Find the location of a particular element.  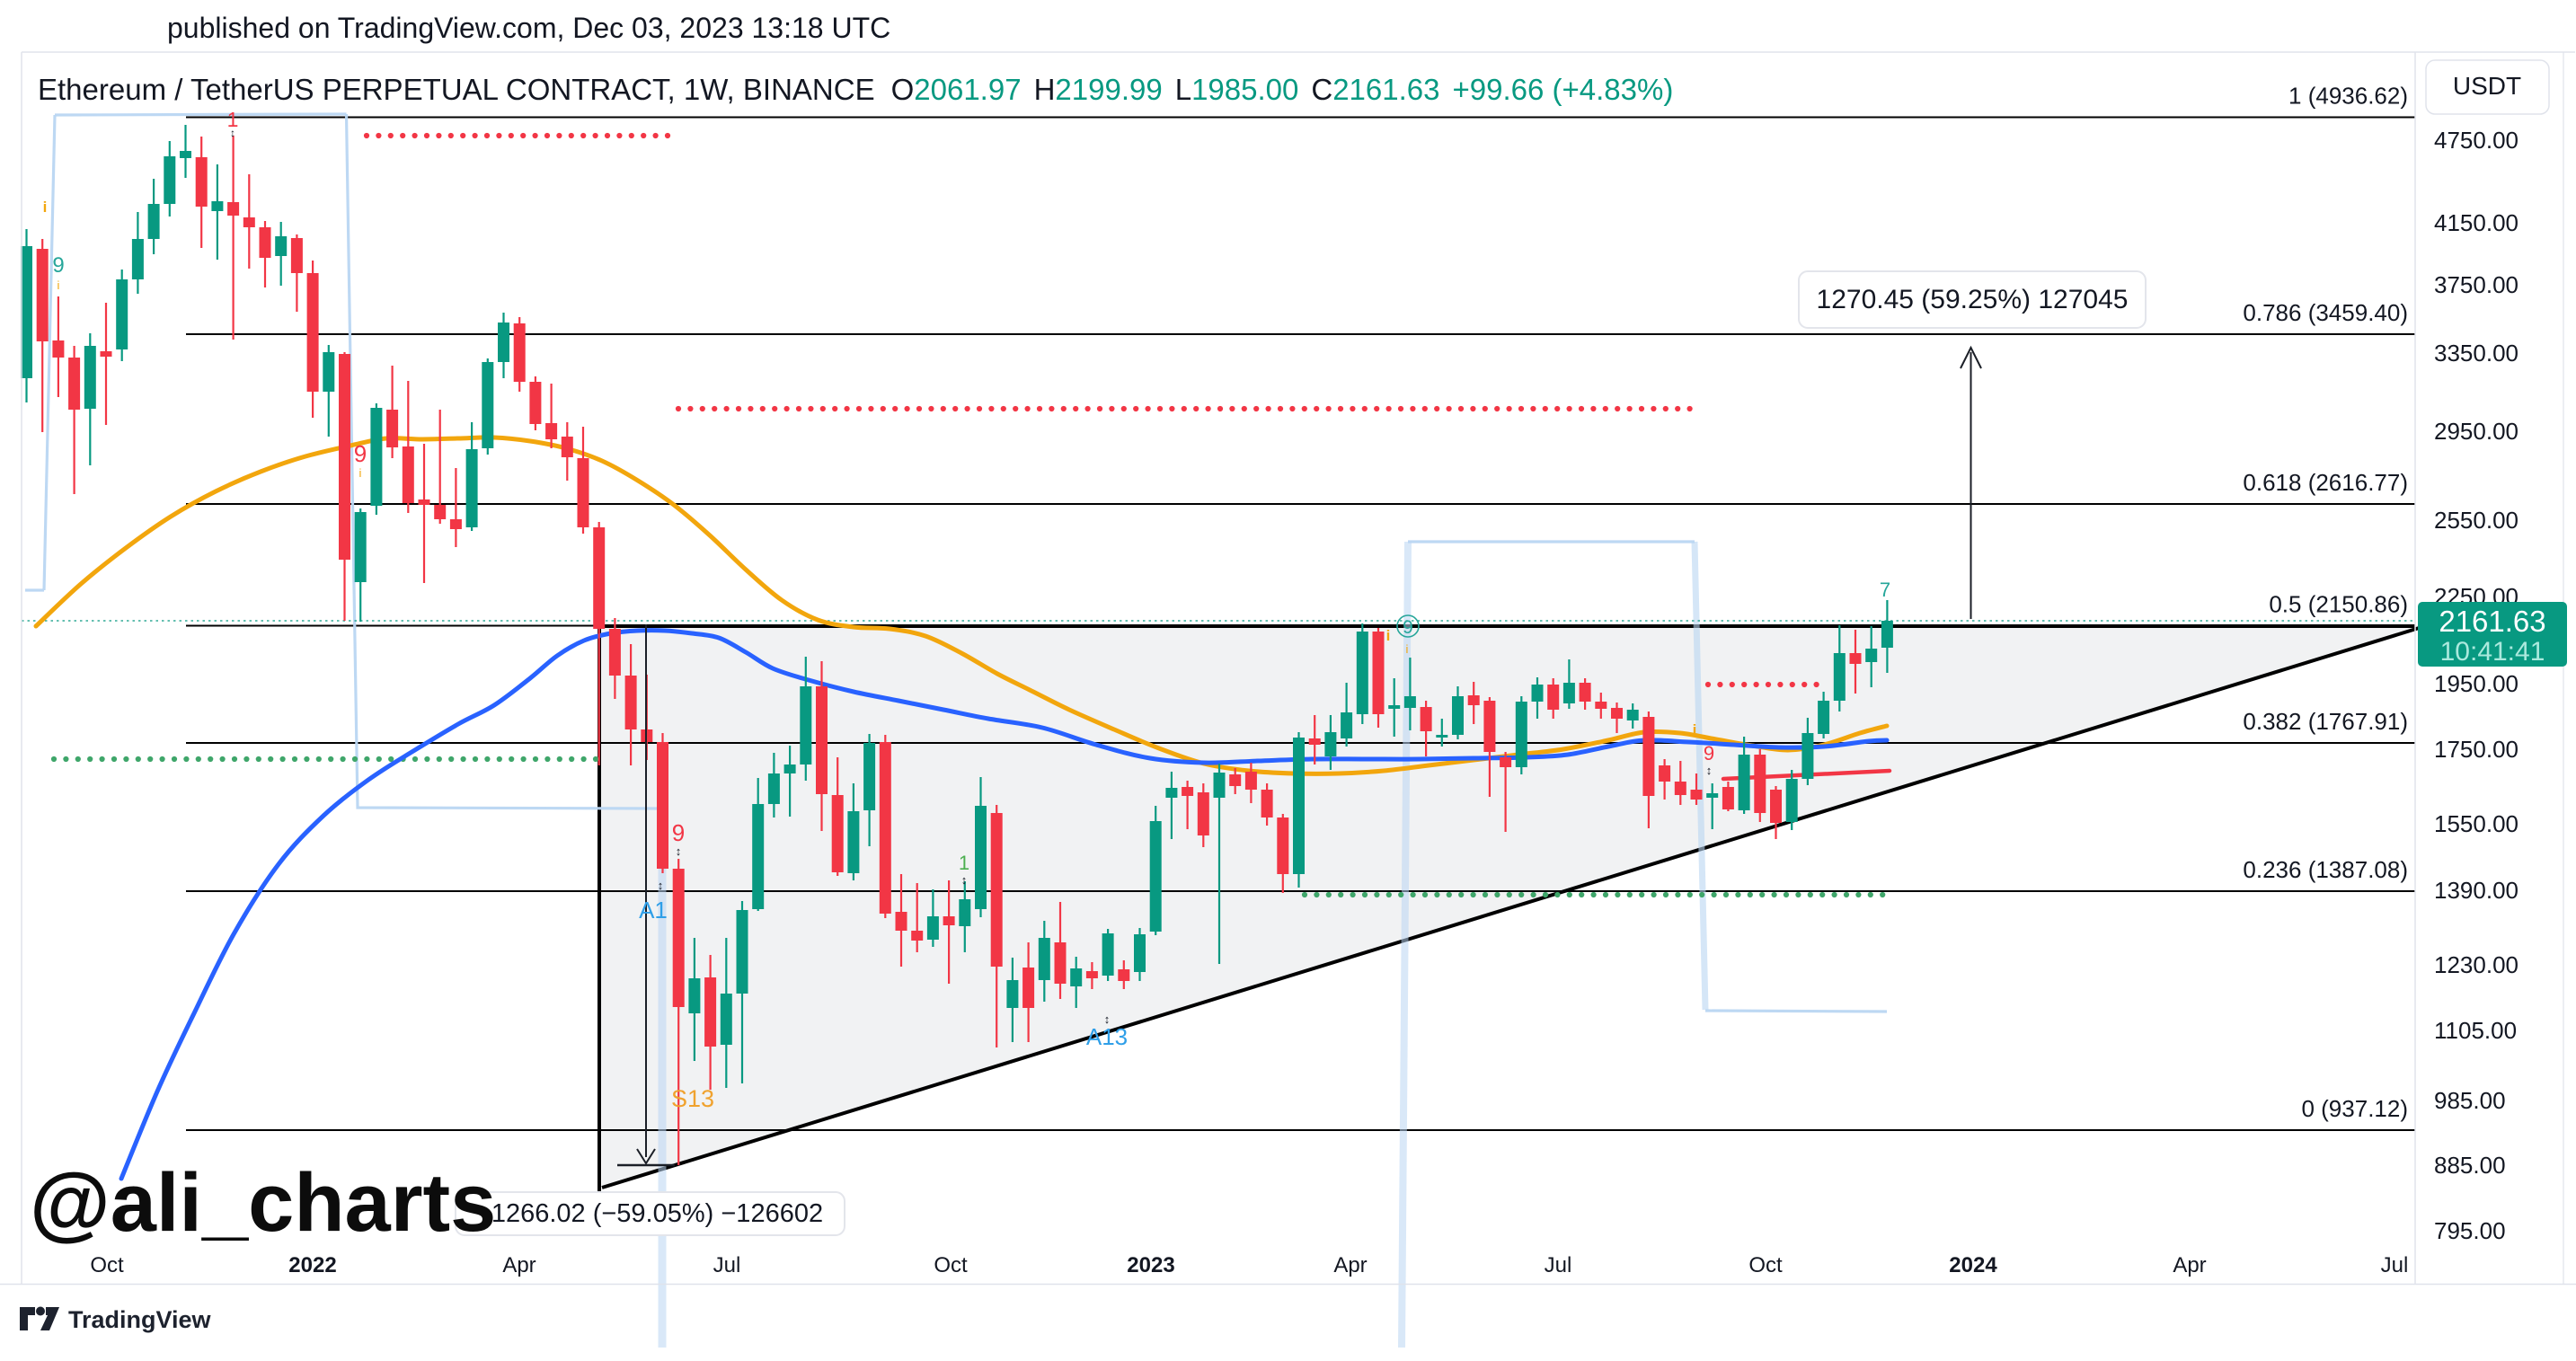

svg-text: 10:41:41 is located at coordinates (2492, 652).